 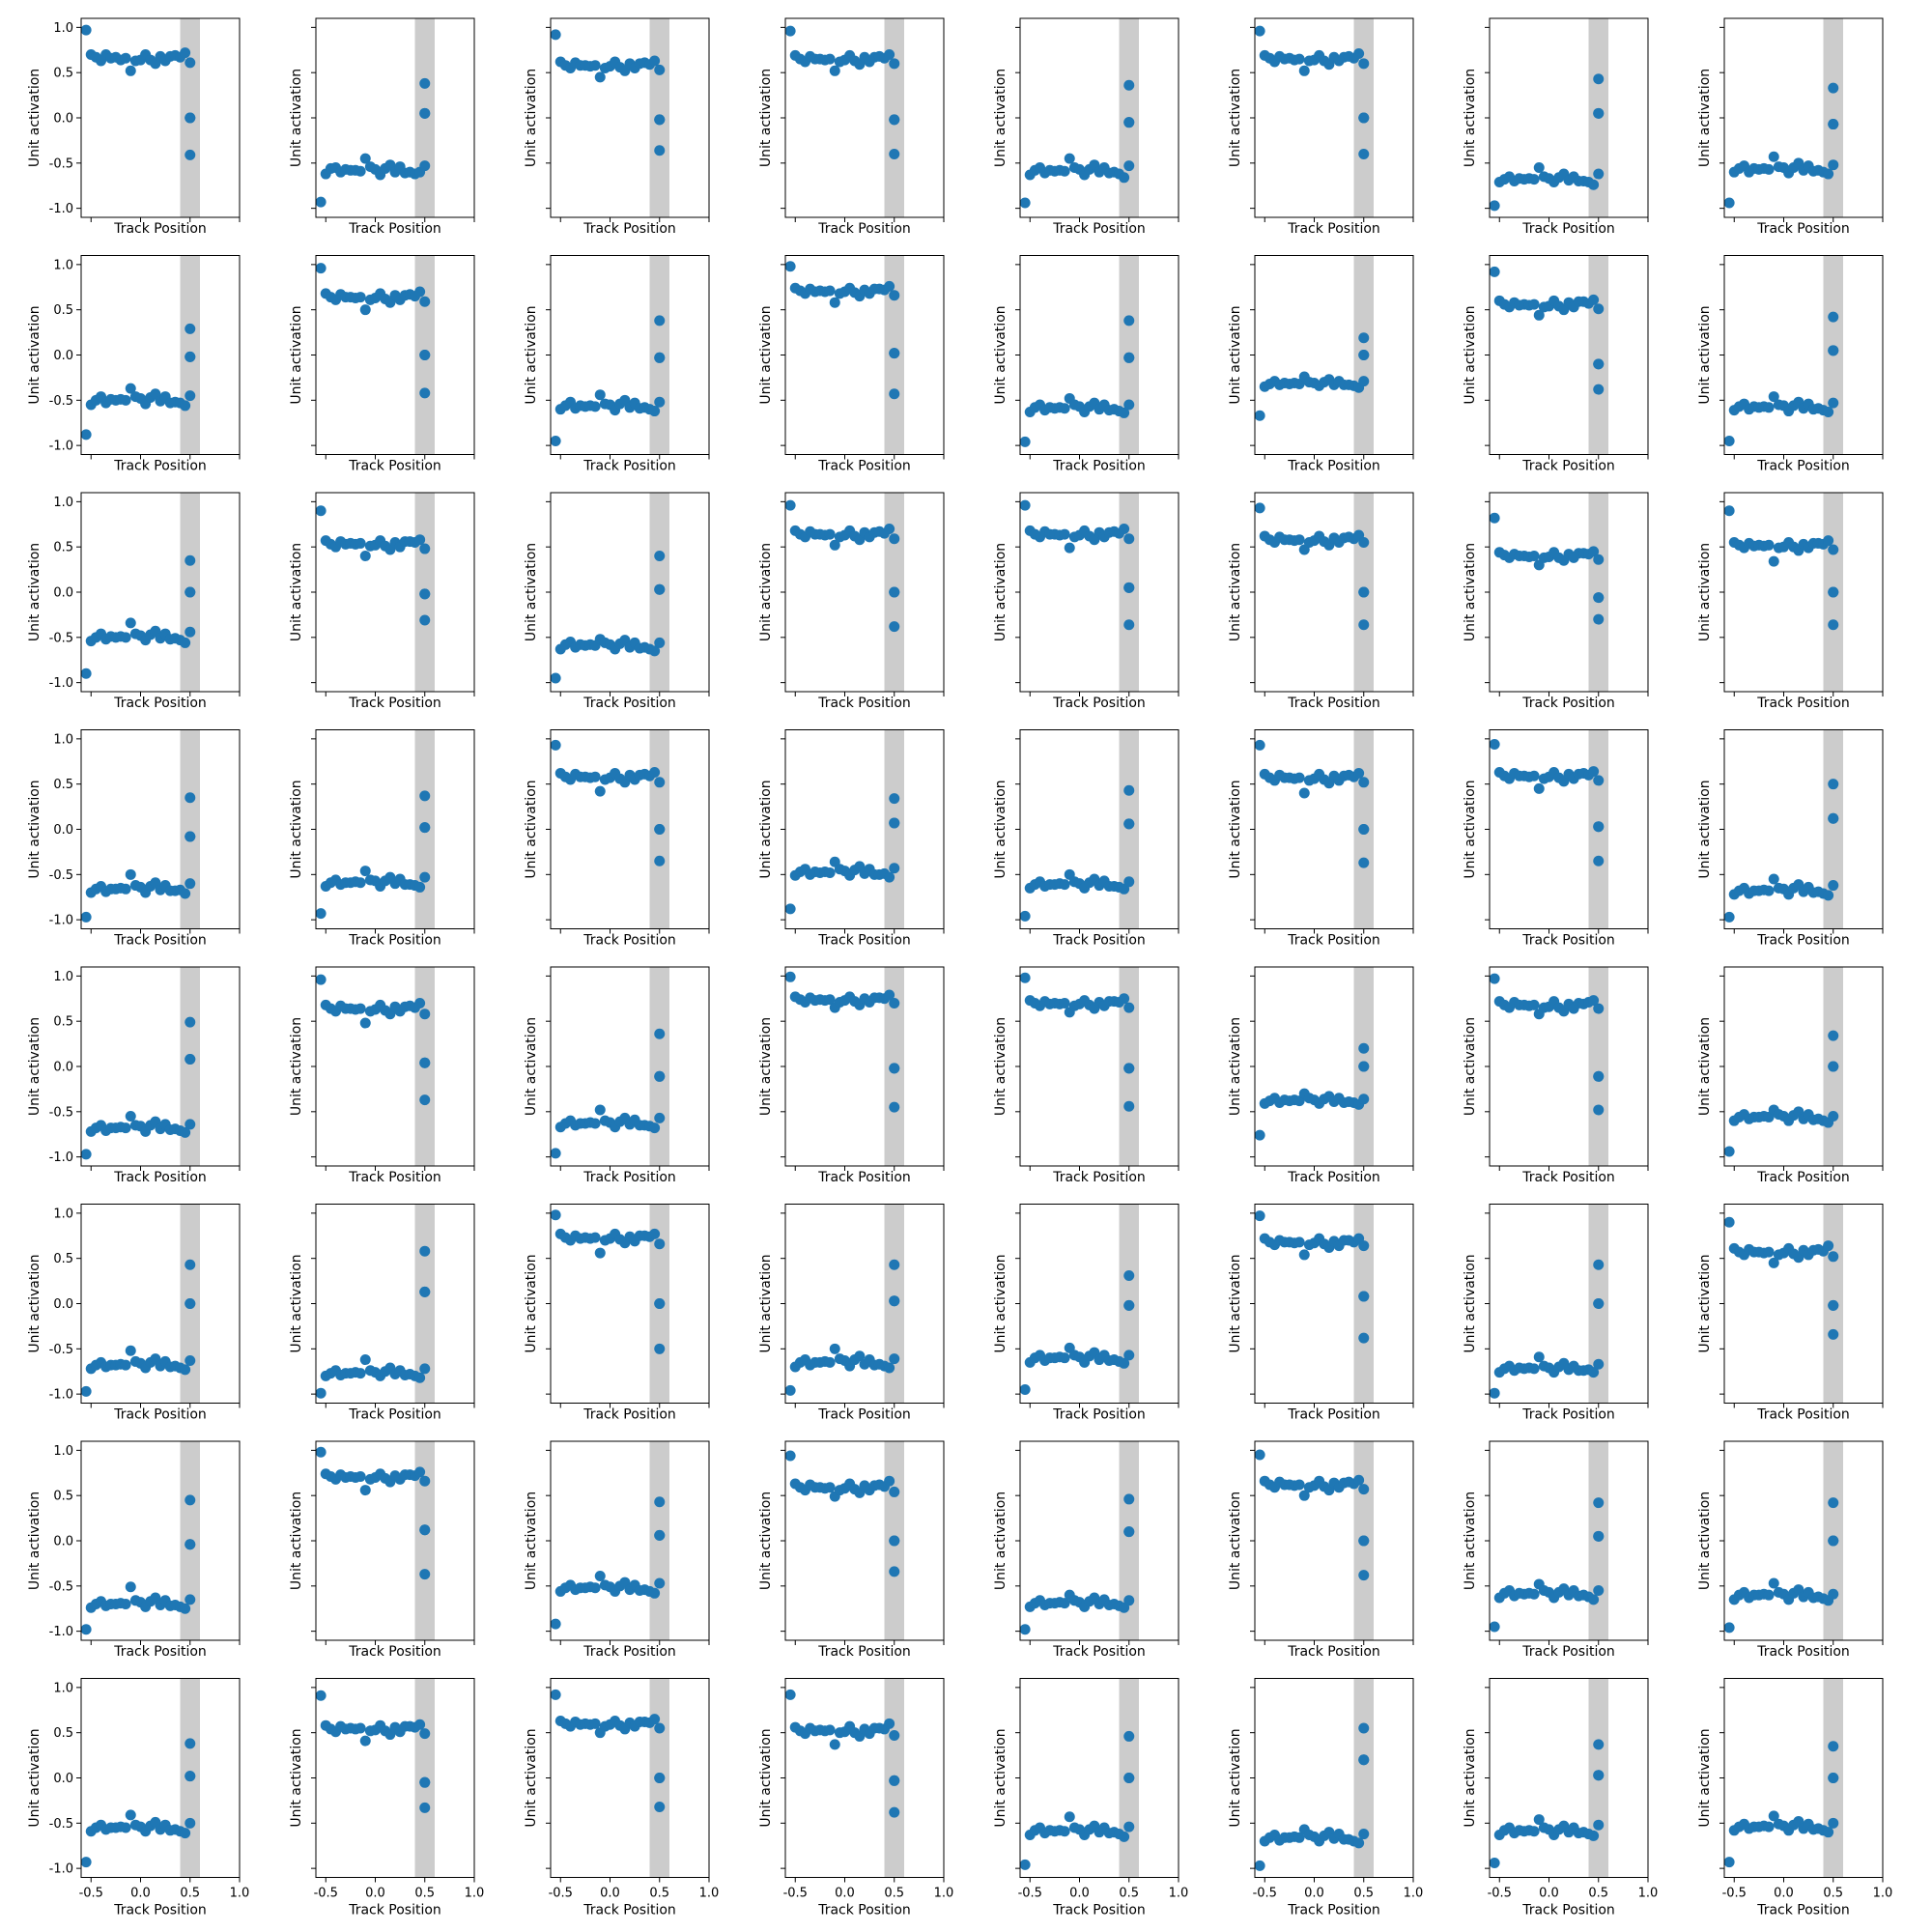 What do you see at coordinates (63, 785) in the screenshot?
I see `y-tick-label: 0.5` at bounding box center [63, 785].